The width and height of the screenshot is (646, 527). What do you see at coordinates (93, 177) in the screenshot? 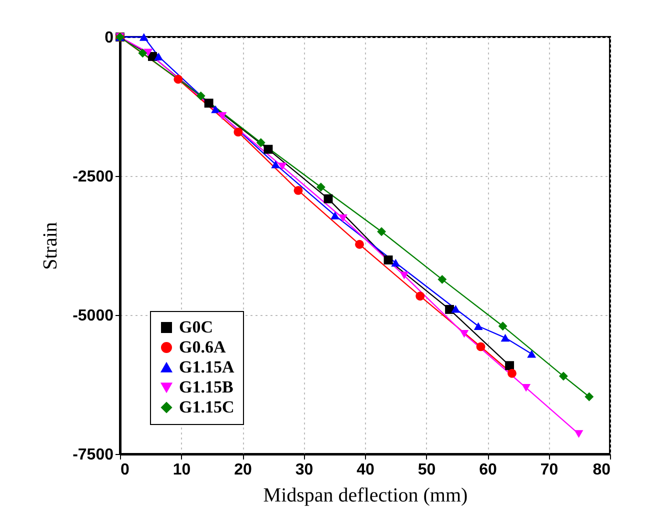
I see `y-tick-label: -2500` at bounding box center [93, 177].